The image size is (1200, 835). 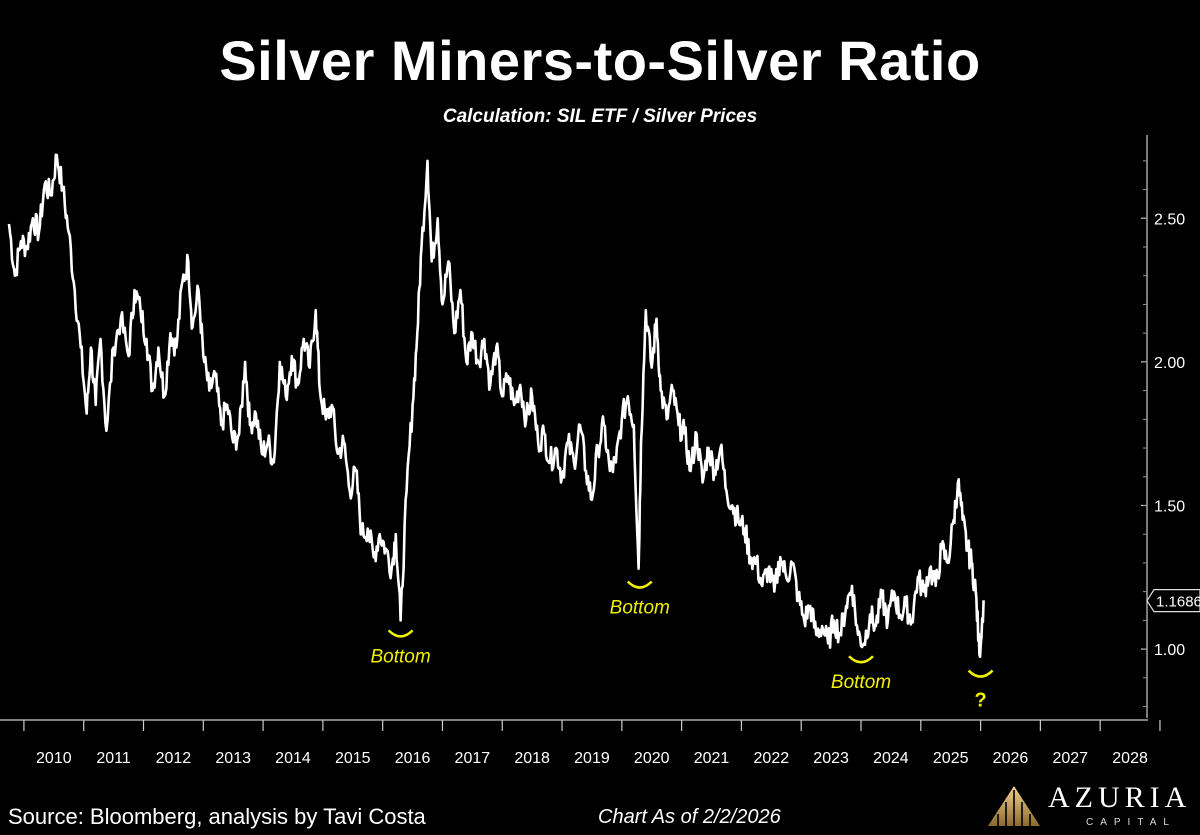 What do you see at coordinates (353, 758) in the screenshot?
I see `x-tick-label: 2015` at bounding box center [353, 758].